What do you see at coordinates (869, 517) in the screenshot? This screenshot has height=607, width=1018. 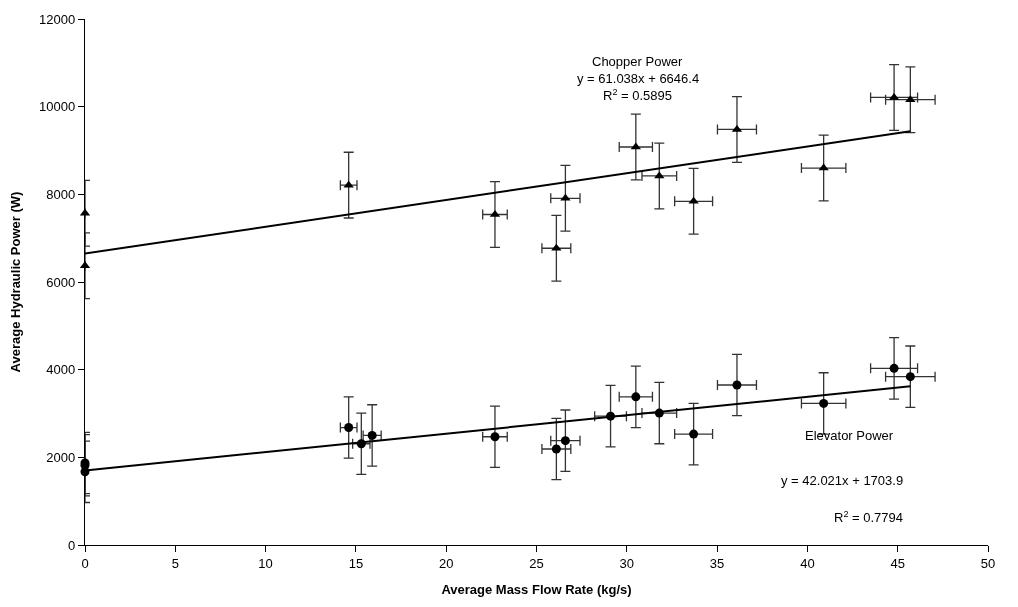 I see `annotation: R$^{2}$ = 0.7794` at bounding box center [869, 517].